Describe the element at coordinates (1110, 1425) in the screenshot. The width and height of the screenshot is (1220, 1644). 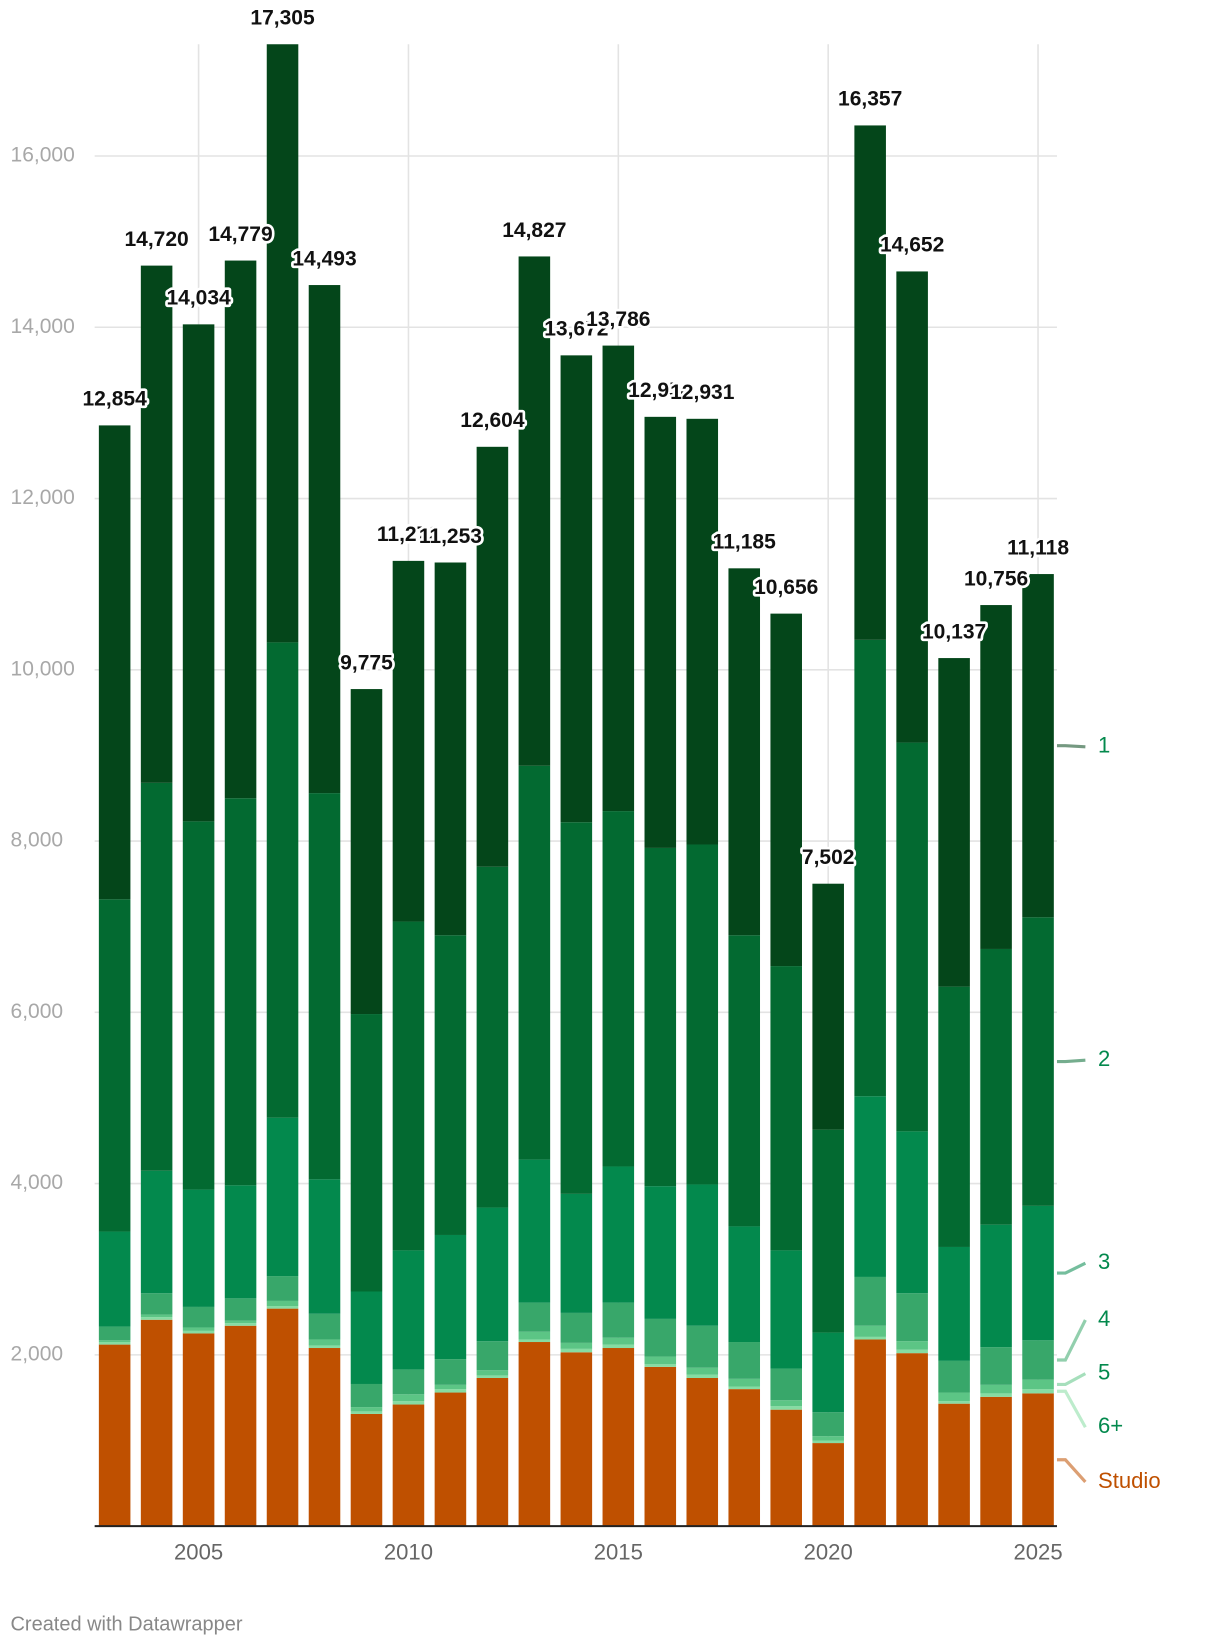
I see `legend-label: 6+` at that location.